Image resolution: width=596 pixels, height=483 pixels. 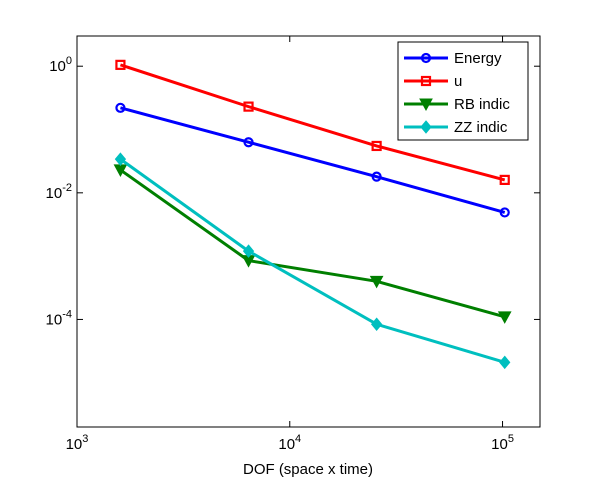 I want to click on y-tick-label: 10⁰, so click(x=60, y=65).